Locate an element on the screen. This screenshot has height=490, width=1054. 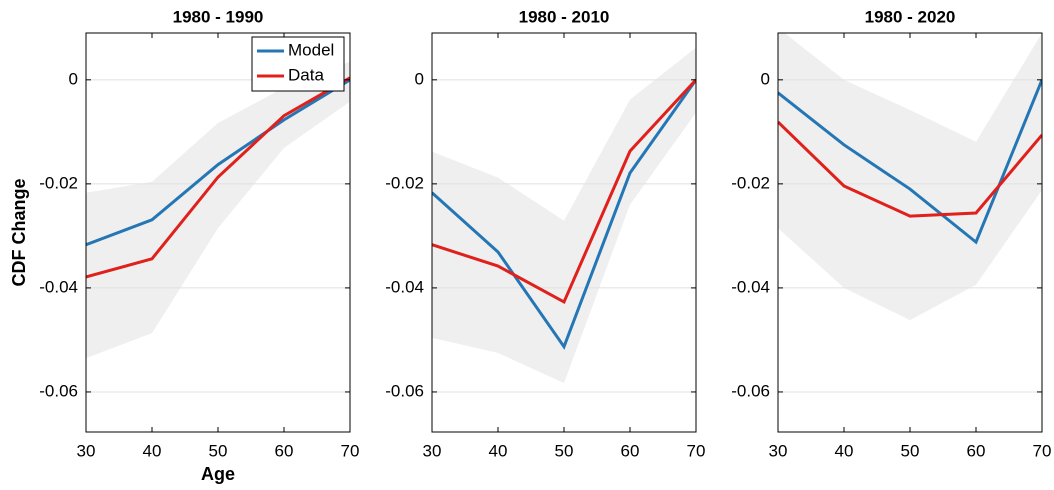
confidence-band is located at coordinates (910, 177).